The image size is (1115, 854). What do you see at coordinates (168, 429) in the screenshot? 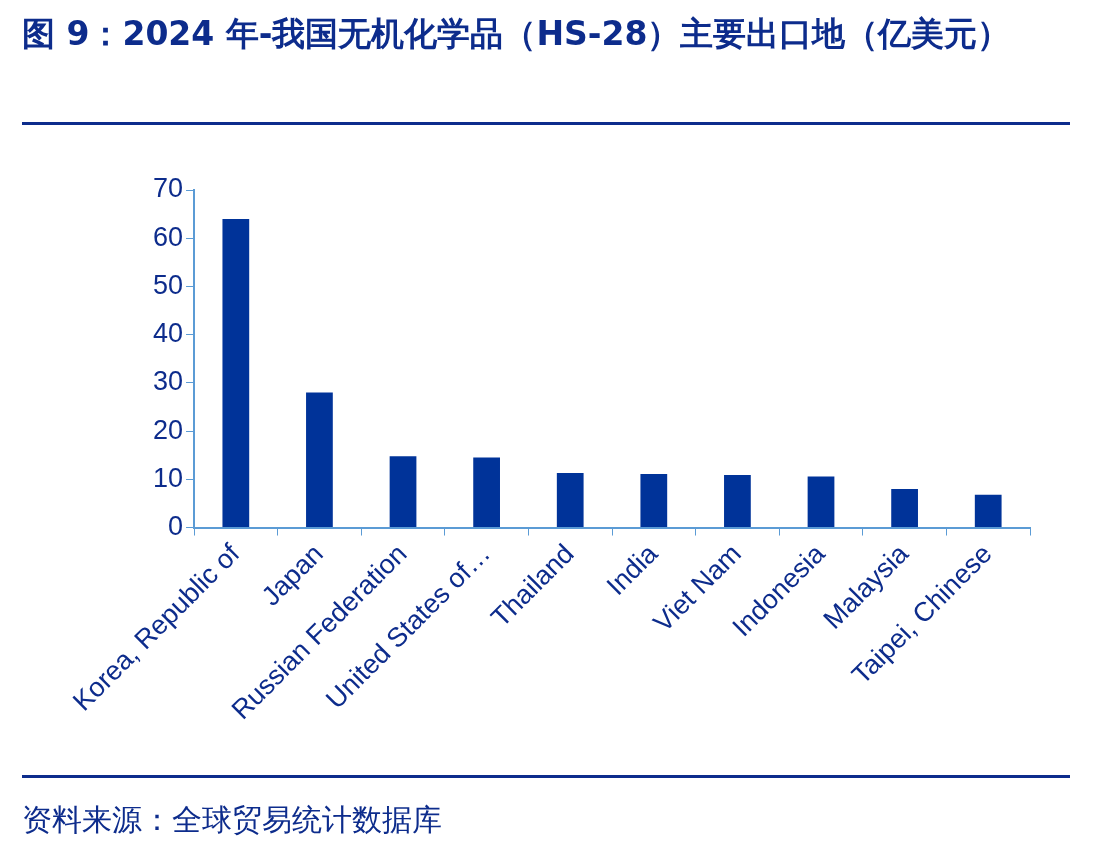
I see `y-tick-label: 20` at bounding box center [168, 429].